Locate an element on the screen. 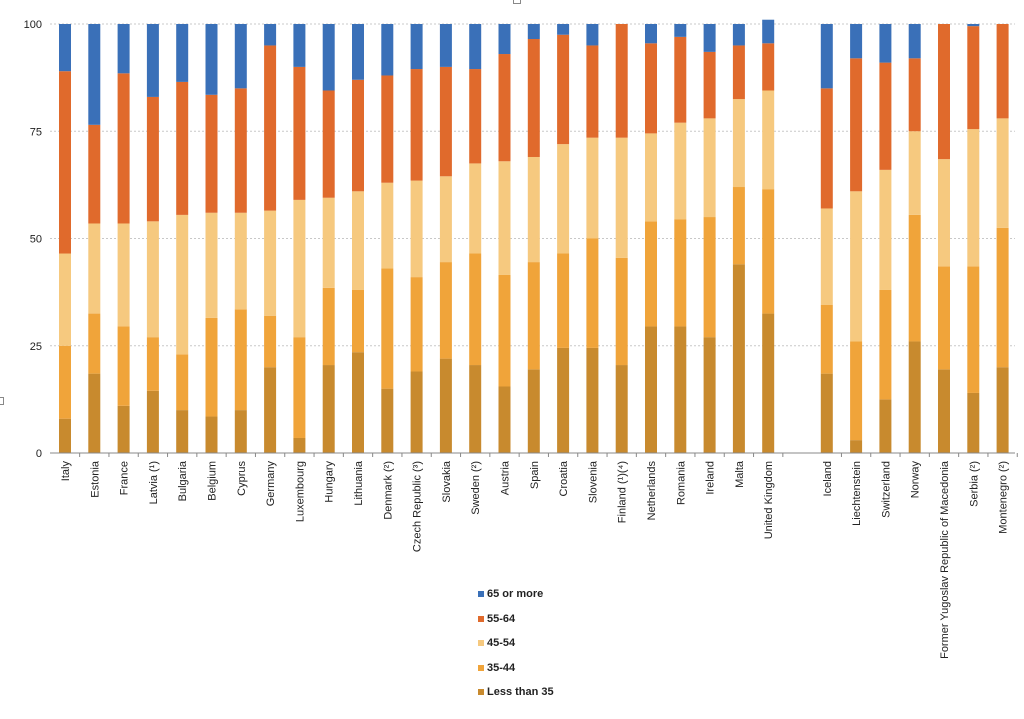  x-tick-label: Bulgaria is located at coordinates (183, 480).